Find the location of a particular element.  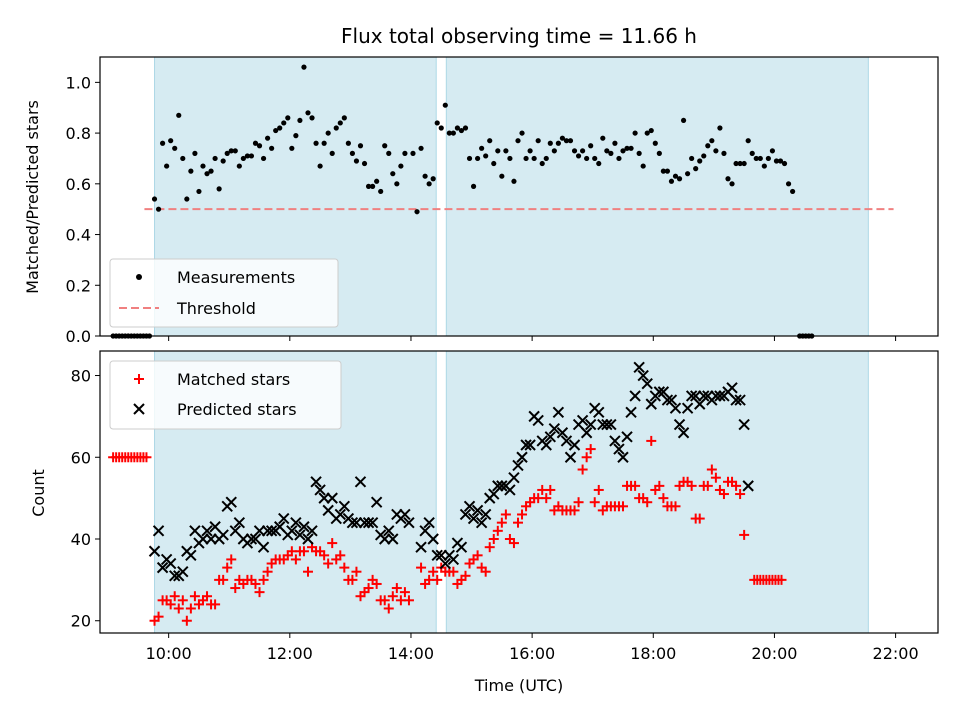

bottom-y-tick-label: 80 is located at coordinates (81, 376).